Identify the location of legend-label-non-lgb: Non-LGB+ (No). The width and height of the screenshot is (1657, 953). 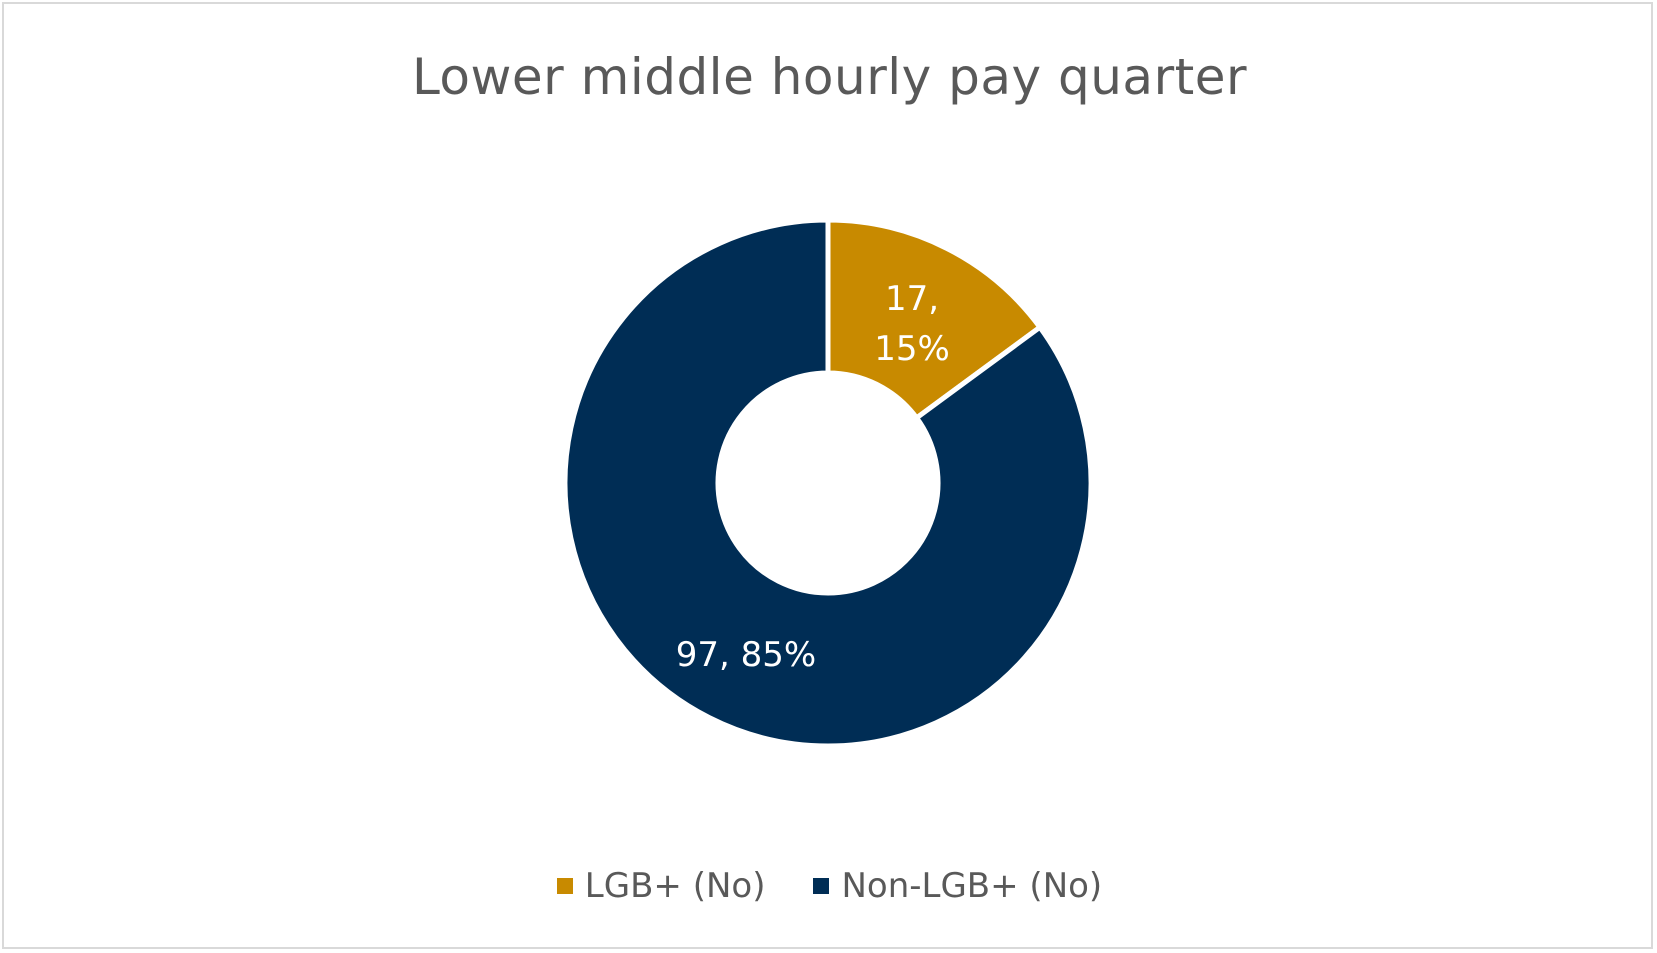
(972, 886).